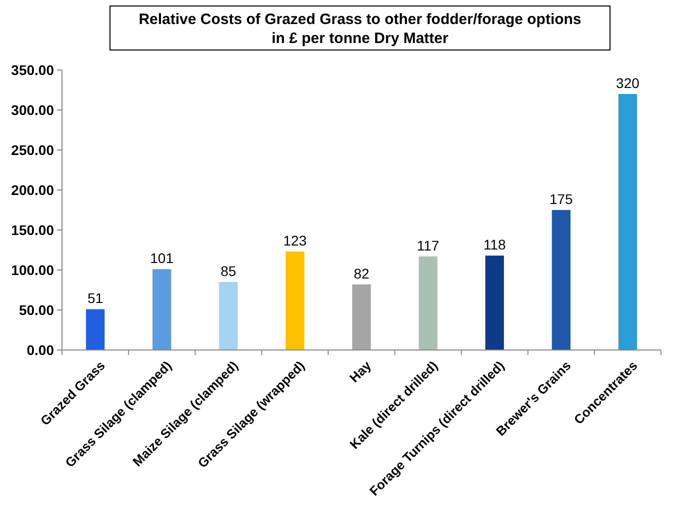  I want to click on chart-title: Relative Costs of Grazed Grass to other fodder/forage options in £ per tonne Dry Matter, so click(360, 29).